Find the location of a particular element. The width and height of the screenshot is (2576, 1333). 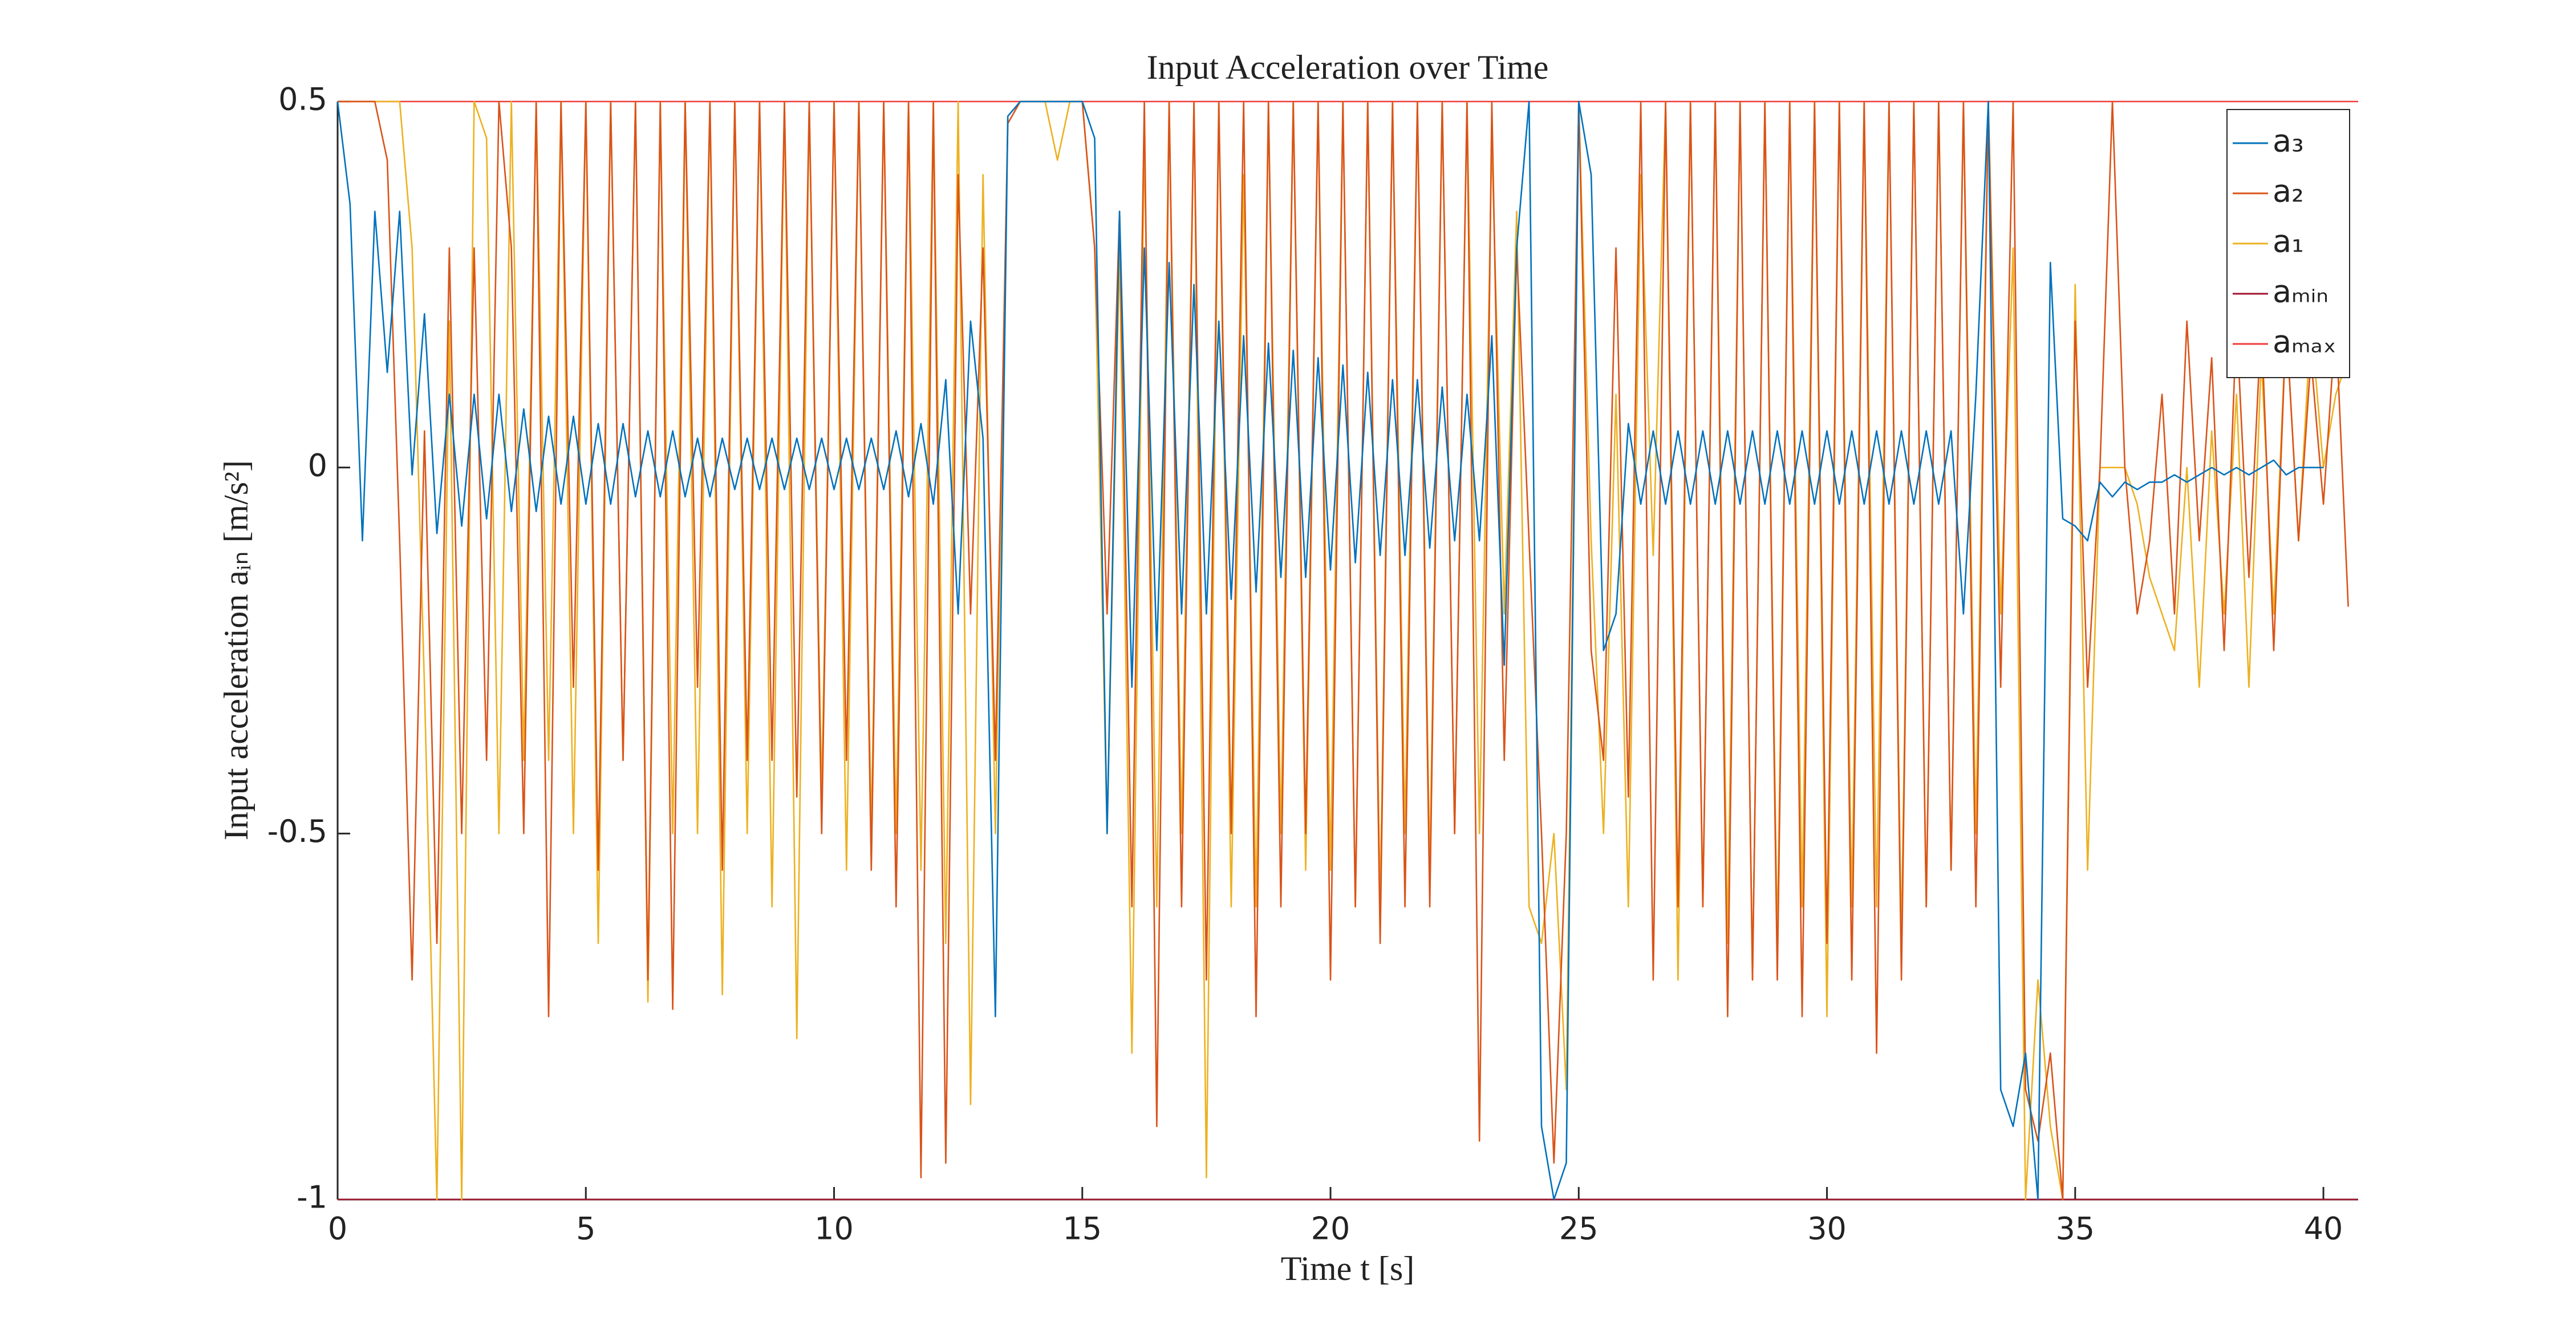

x-tick-label: 30 is located at coordinates (1827, 1229).